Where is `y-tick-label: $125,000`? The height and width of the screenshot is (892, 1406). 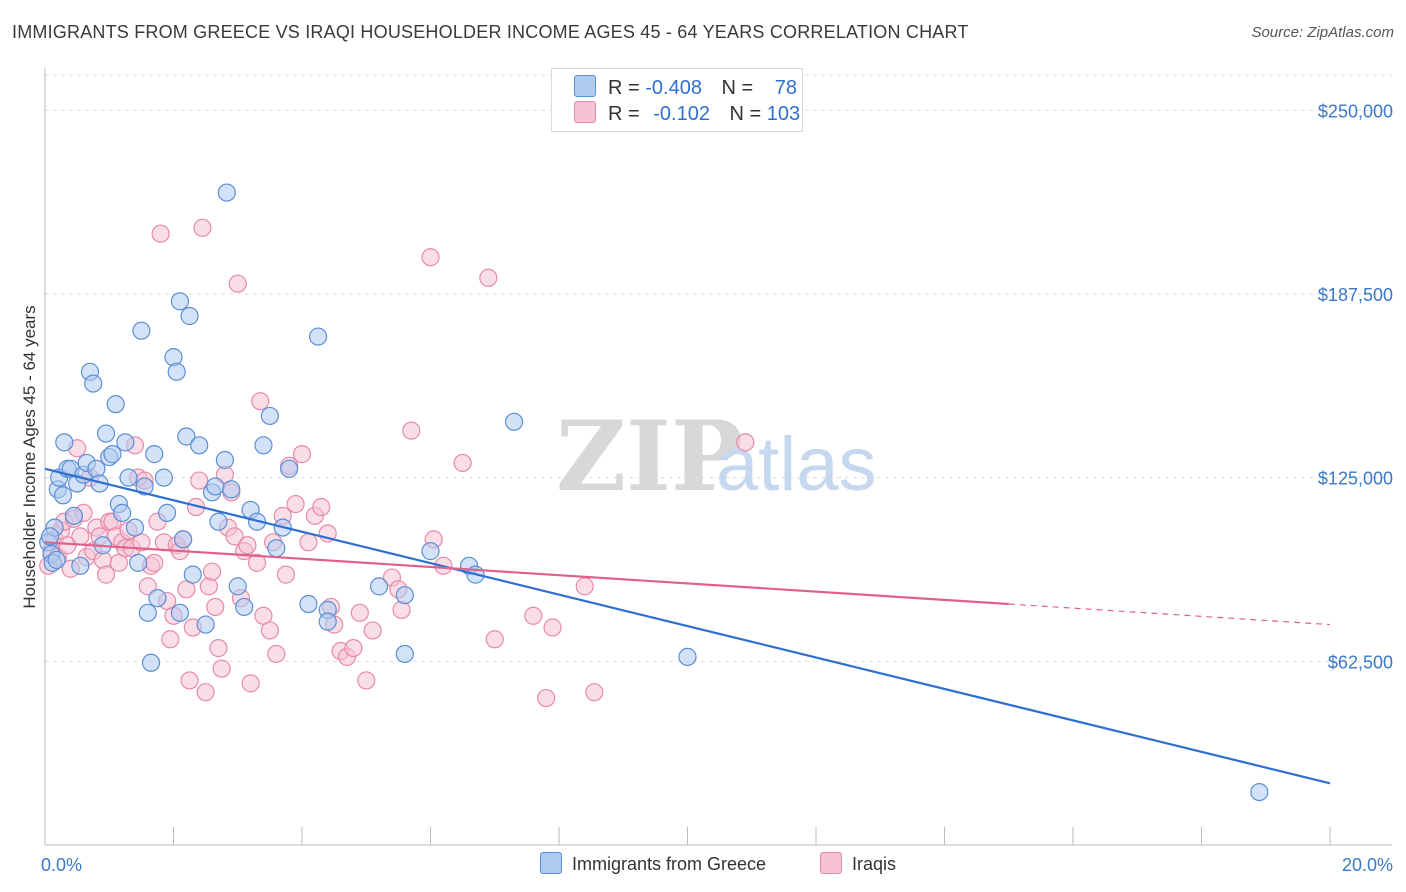 y-tick-label: $125,000 is located at coordinates (1355, 479).